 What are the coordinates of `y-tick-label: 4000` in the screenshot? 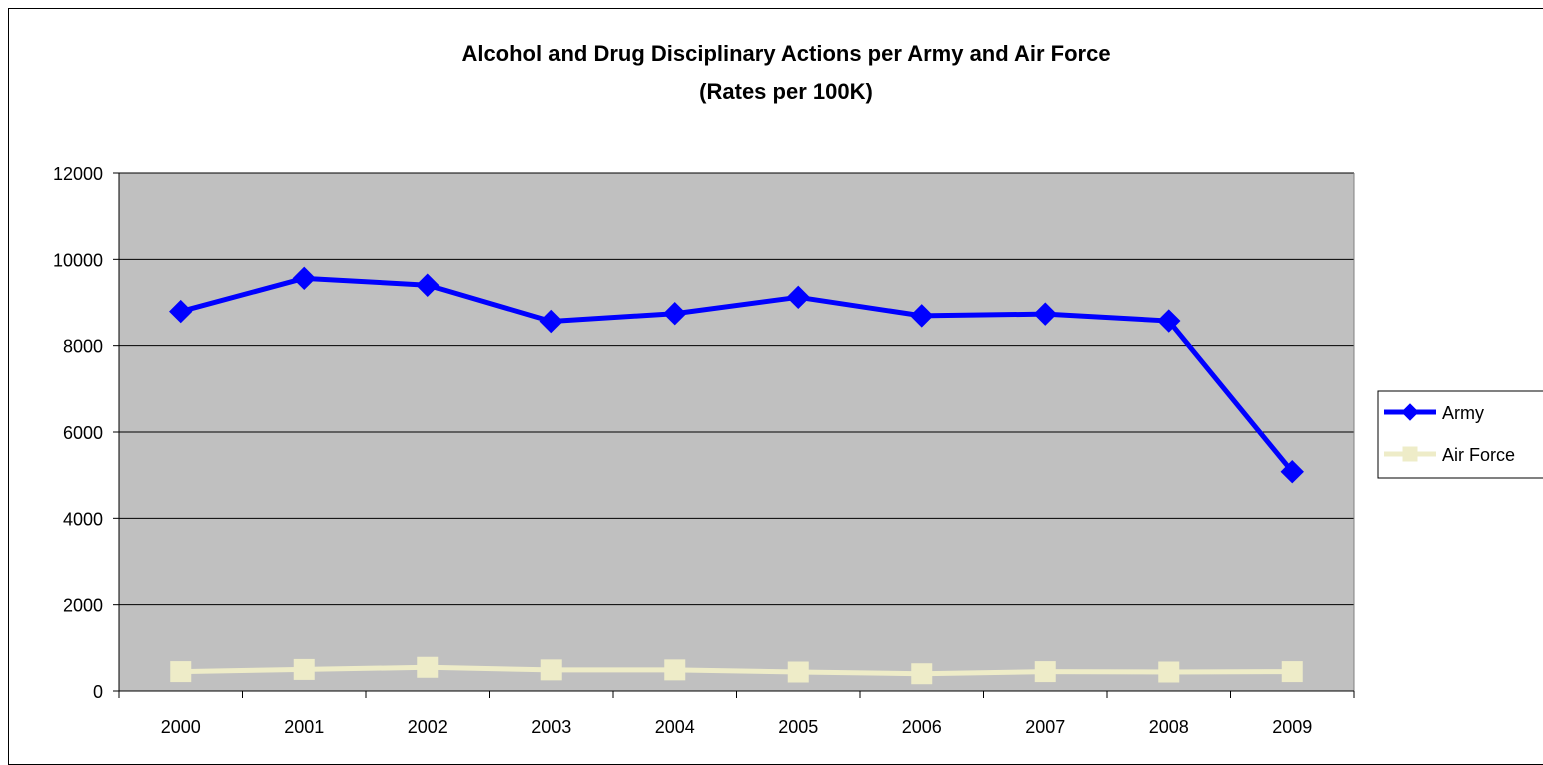 It's located at (83, 519).